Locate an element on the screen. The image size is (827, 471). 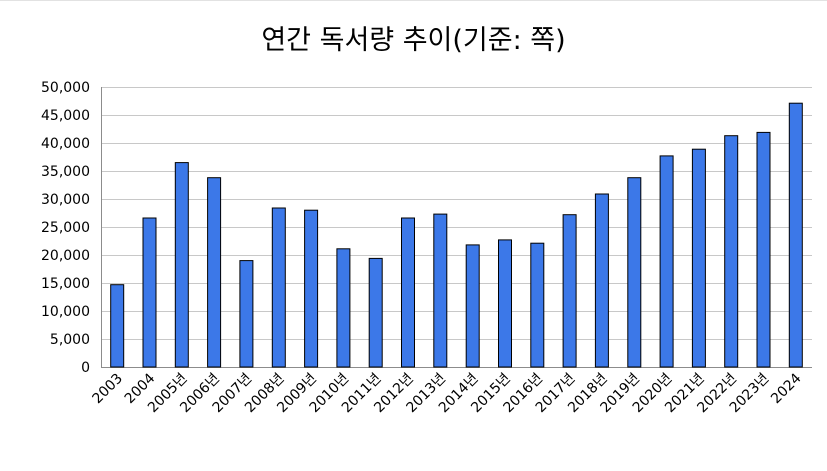
y-tick-label: 50,000 is located at coordinates (65, 88).